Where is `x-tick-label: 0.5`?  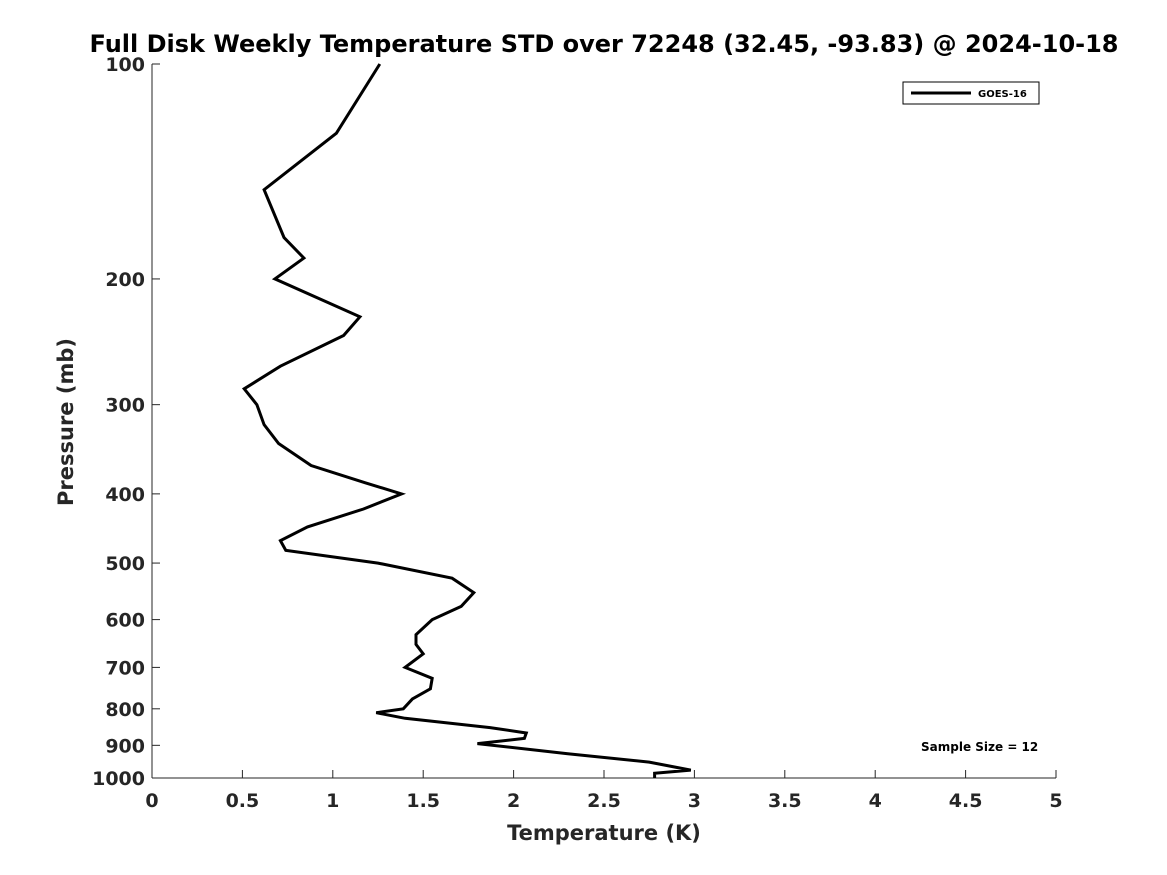
x-tick-label: 0.5 is located at coordinates (243, 801).